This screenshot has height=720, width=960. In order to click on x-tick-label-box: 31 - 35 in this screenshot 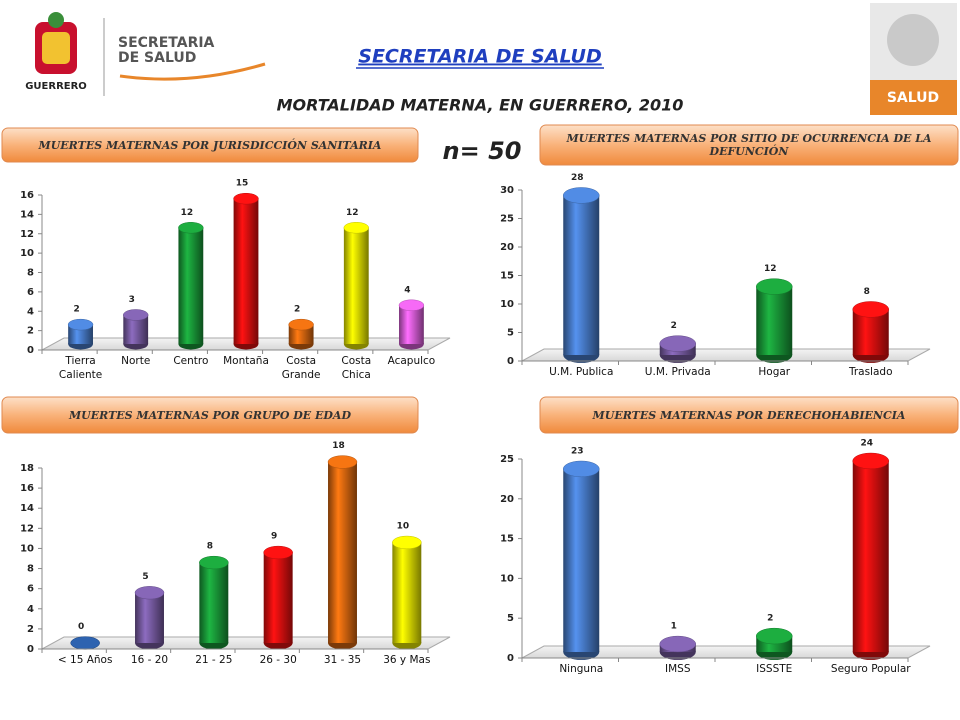, I will do `click(342, 660)`.